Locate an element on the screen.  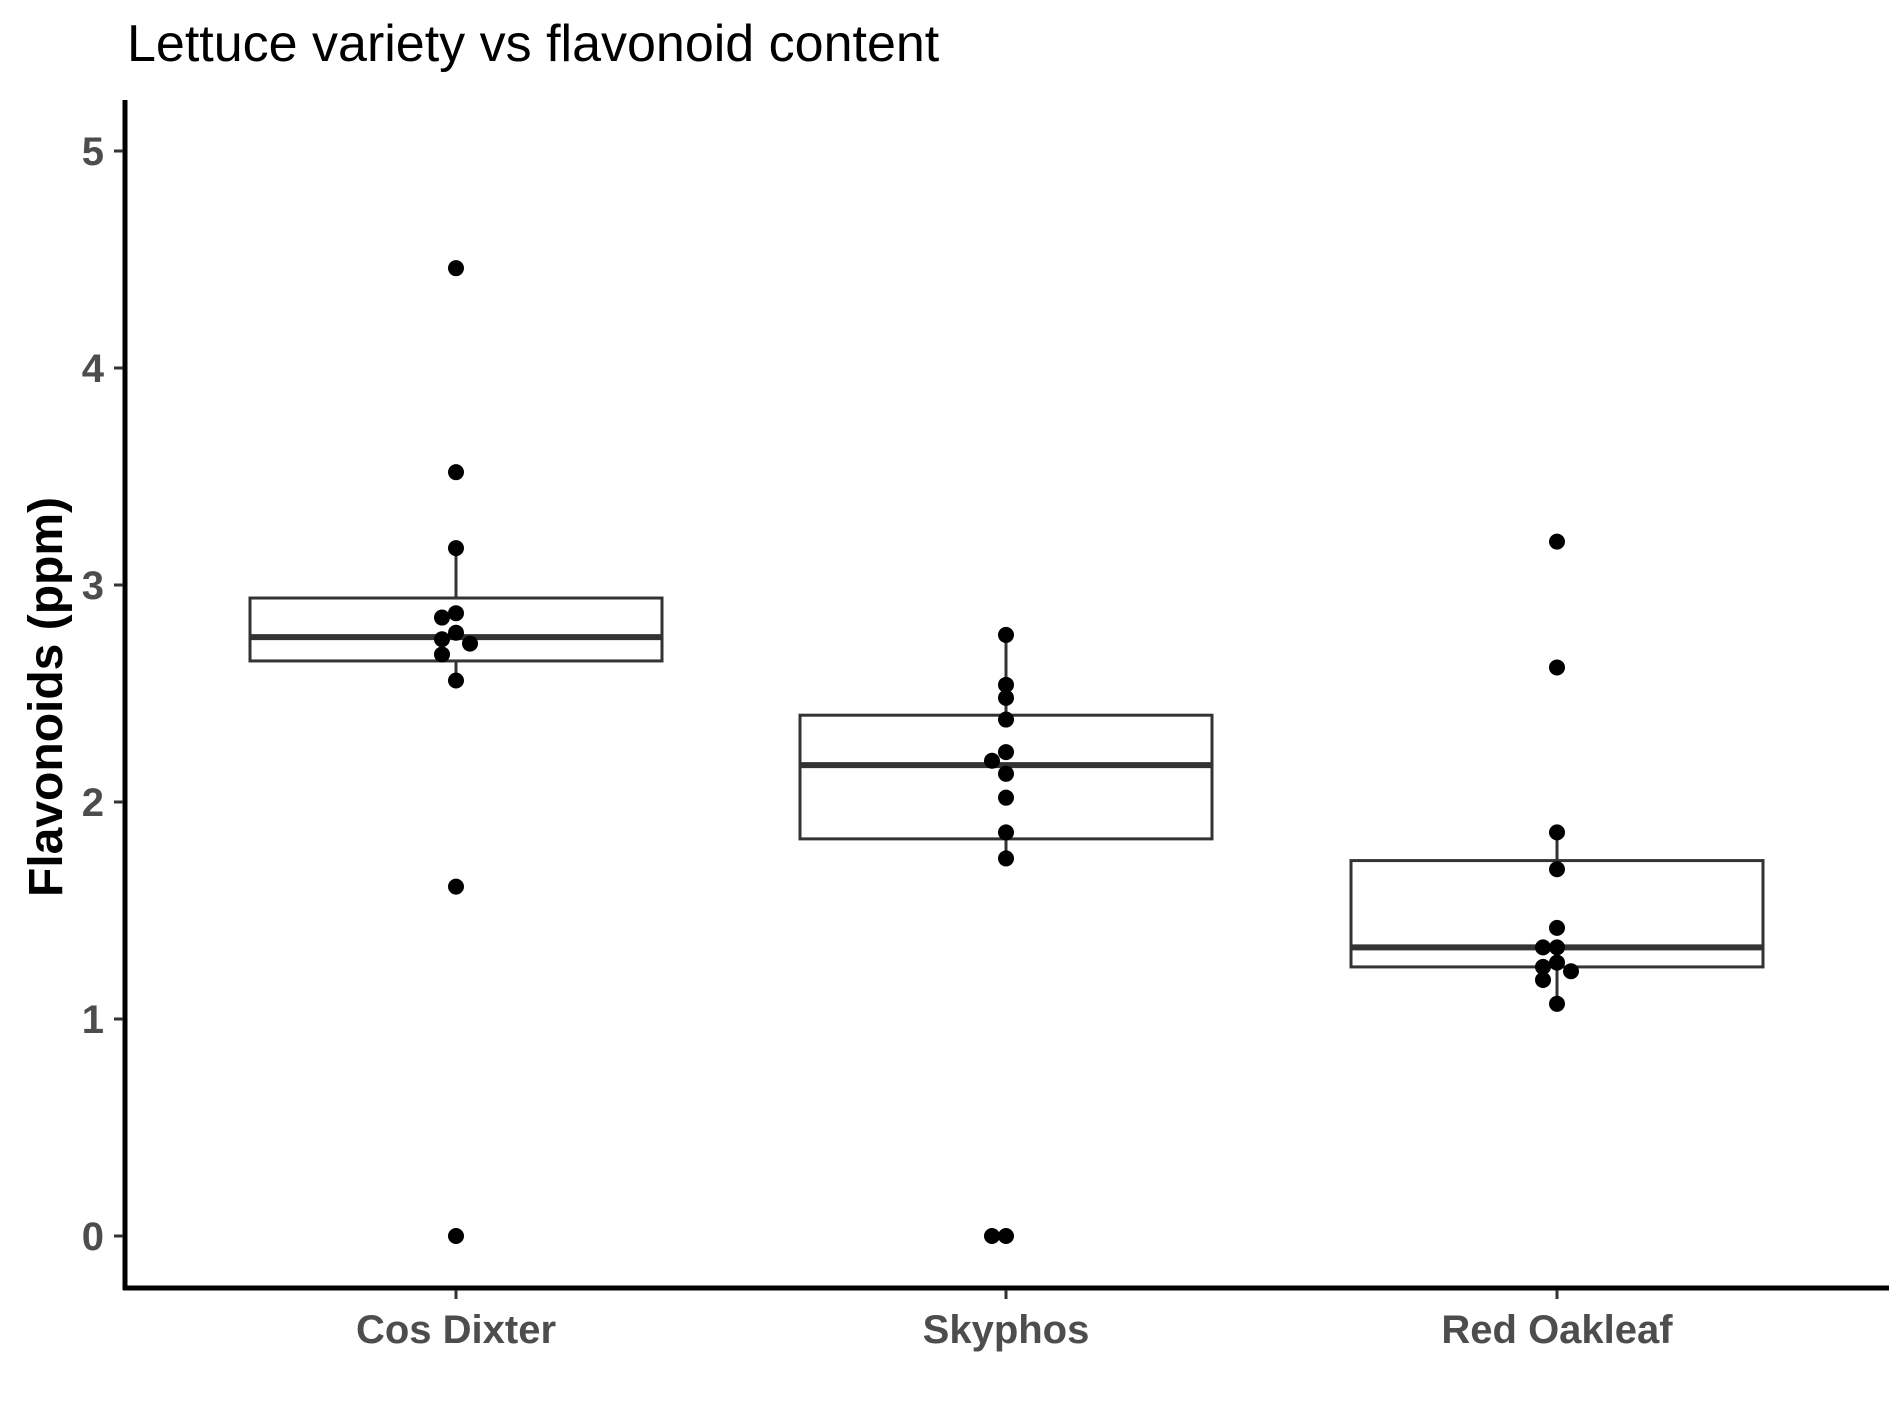
y-tick-label: 2 is located at coordinates (93, 803).